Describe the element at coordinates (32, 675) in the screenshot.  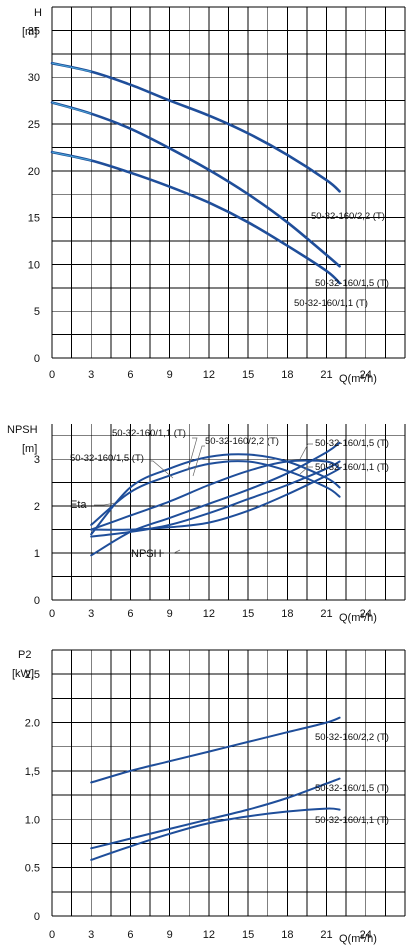
I see `power-ytick-label: 2,5` at that location.